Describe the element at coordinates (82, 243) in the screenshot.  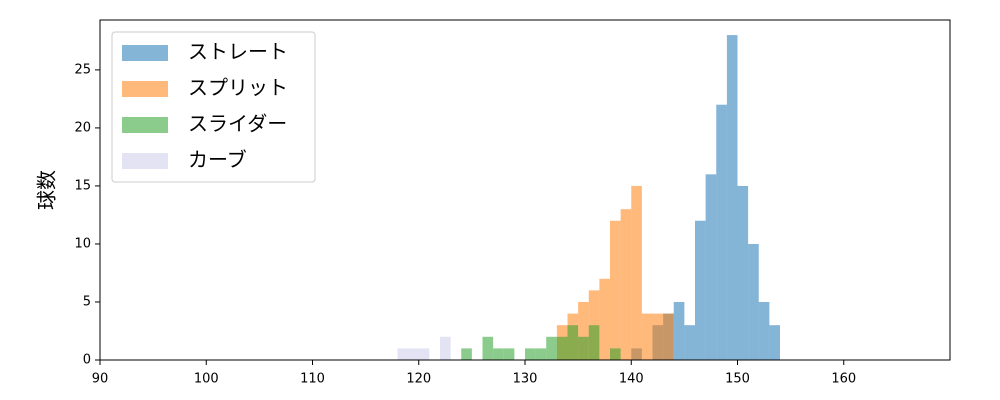
I see `y-tick-label: 10` at that location.